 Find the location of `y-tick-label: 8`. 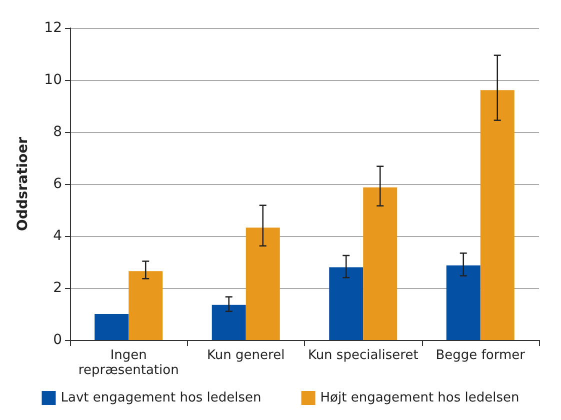

y-tick-label: 8 is located at coordinates (57, 132).